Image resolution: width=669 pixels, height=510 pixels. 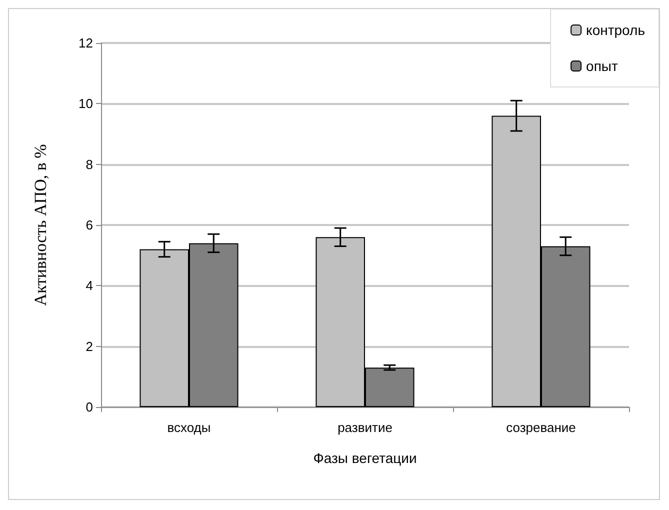 I want to click on x-tick-label: развитие, so click(x=365, y=427).